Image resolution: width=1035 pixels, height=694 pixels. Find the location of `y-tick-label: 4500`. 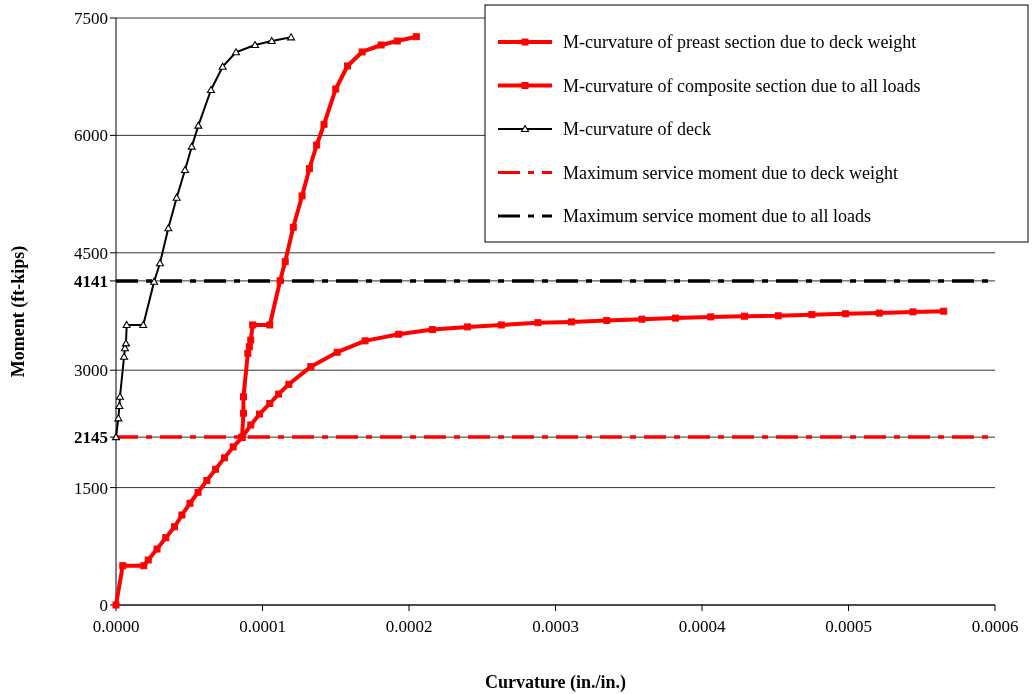

y-tick-label: 4500 is located at coordinates (91, 253).